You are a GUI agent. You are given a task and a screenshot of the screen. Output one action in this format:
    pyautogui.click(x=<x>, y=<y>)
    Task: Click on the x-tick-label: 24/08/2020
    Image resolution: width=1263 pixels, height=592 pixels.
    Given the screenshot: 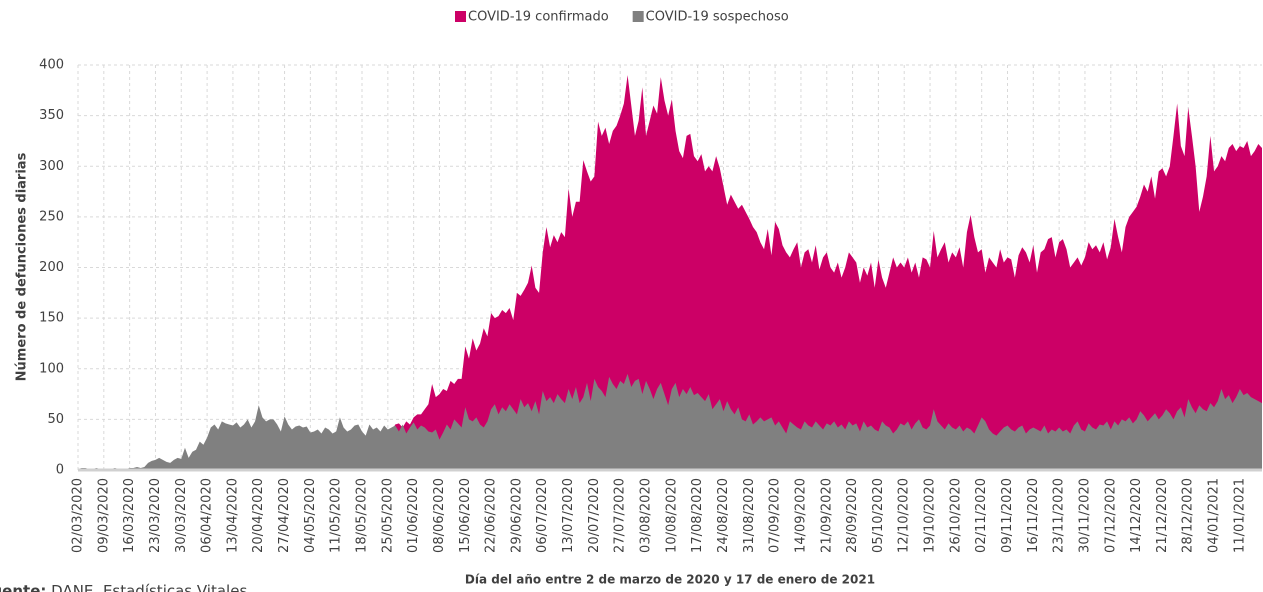 What is the action you would take?
    pyautogui.click(x=723, y=515)
    